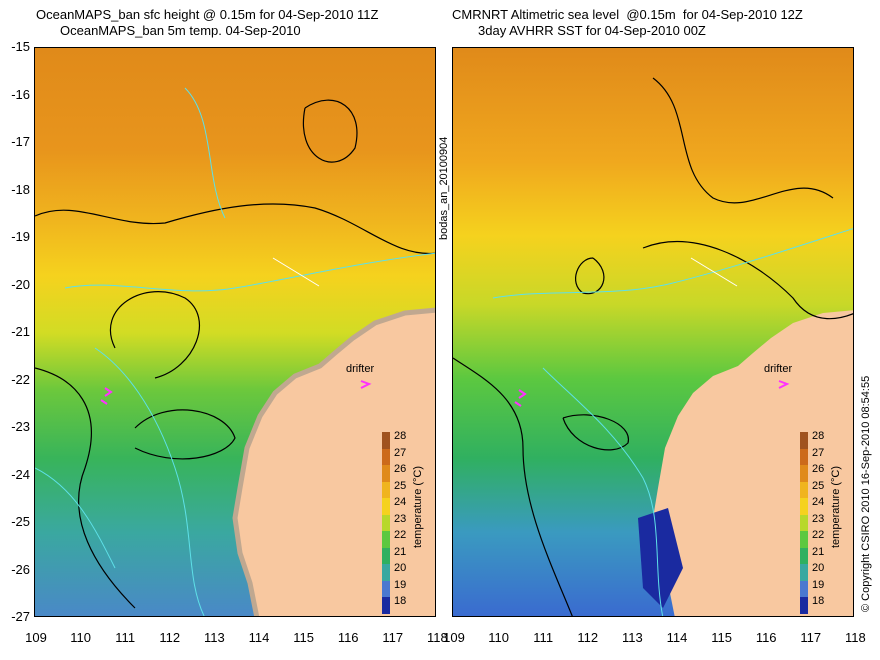 The height and width of the screenshot is (660, 880). Describe the element at coordinates (20, 46) in the screenshot. I see `y-tick-label: -15` at that location.